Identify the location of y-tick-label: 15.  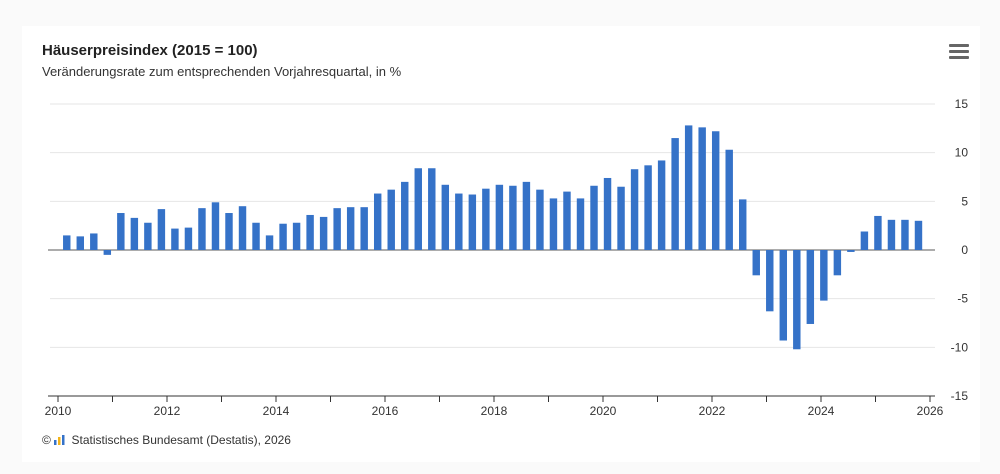
(962, 104).